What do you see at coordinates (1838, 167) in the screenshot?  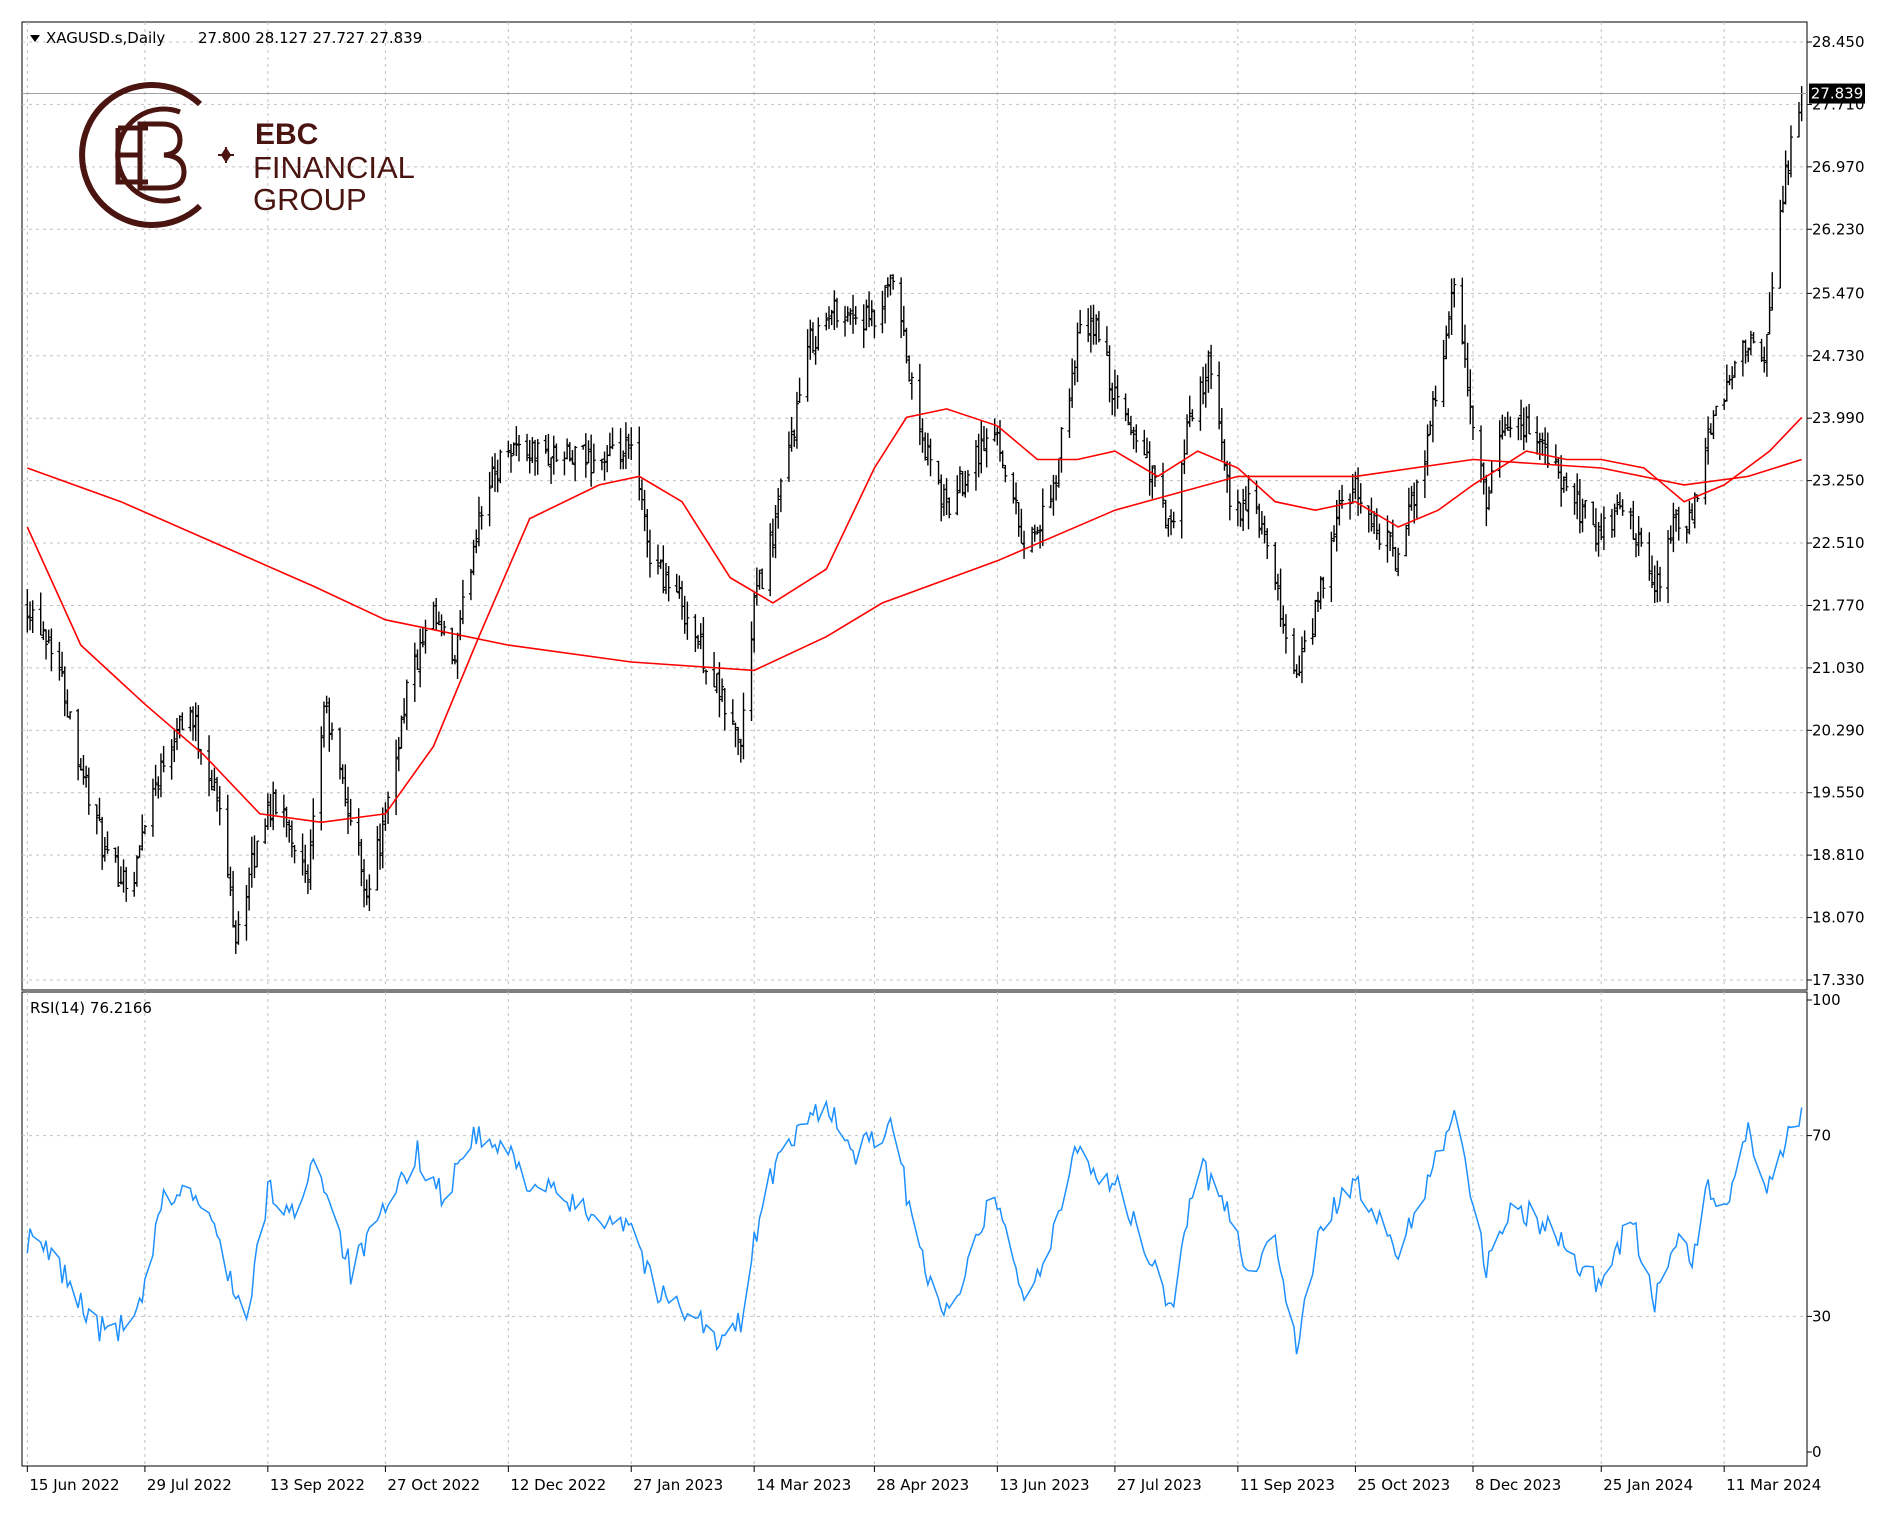 I see `price-tick-label: 26.970` at bounding box center [1838, 167].